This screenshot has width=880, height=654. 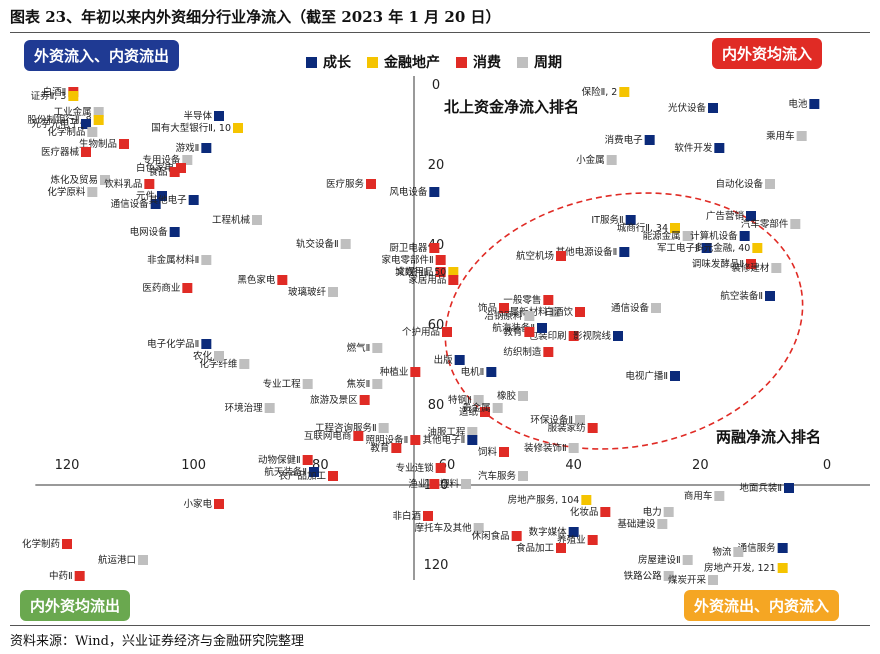 I want to click on point-label: 冶钢原料, so click(x=503, y=316).